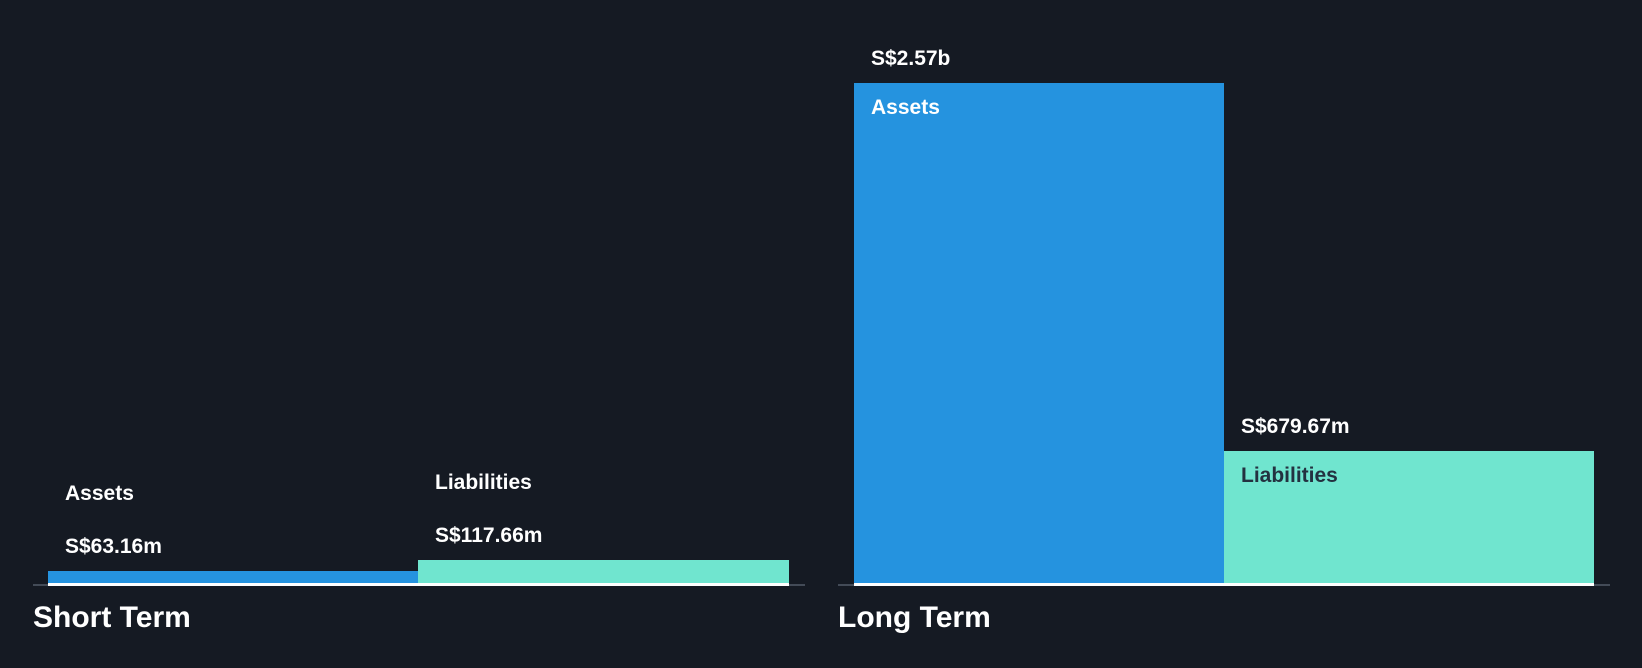  What do you see at coordinates (603, 571) in the screenshot?
I see `short-term-liabilities-bar: Liabilities` at bounding box center [603, 571].